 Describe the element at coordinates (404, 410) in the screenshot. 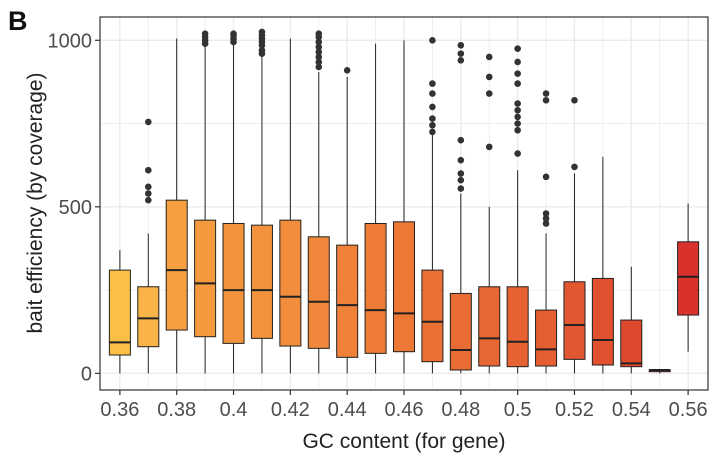

I see `x-tick-label: 0.46` at that location.